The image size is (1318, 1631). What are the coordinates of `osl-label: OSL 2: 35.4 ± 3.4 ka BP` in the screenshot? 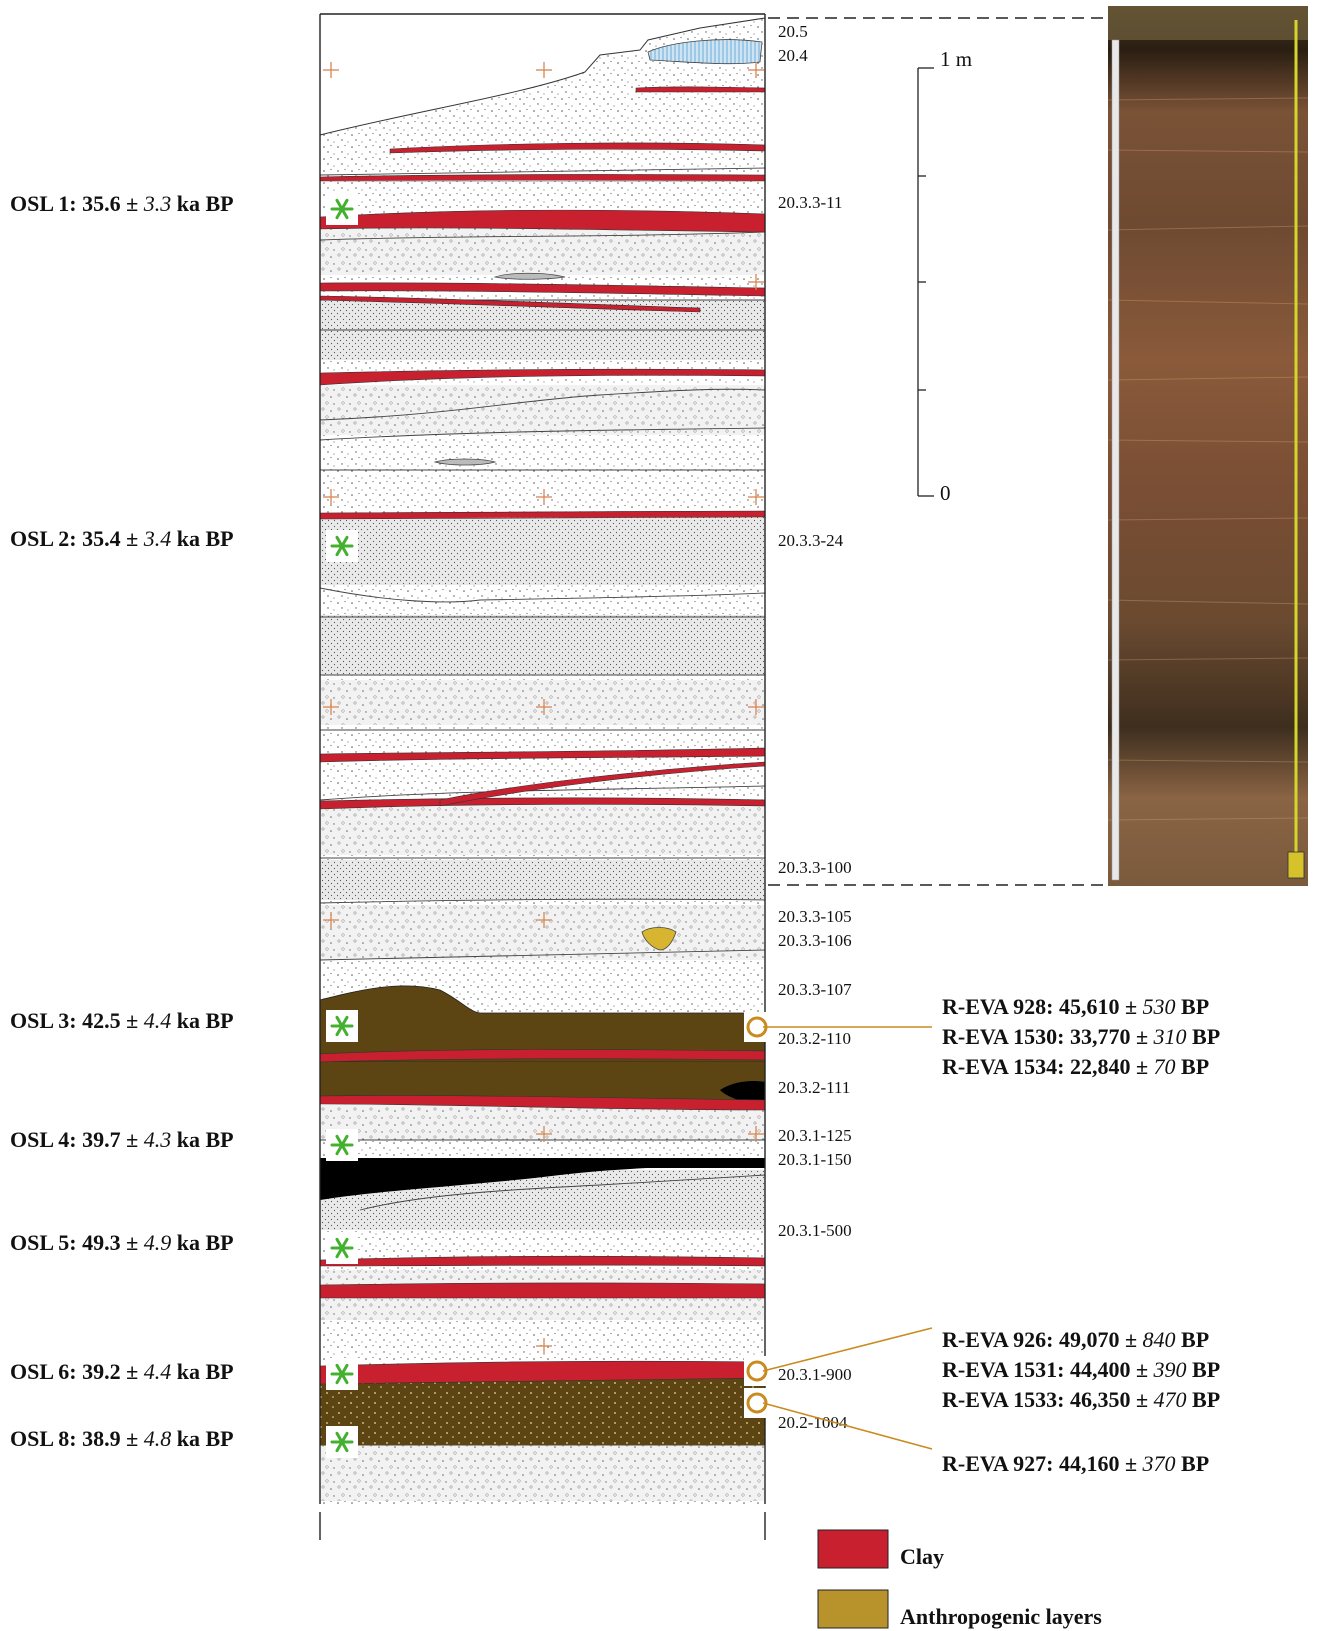 It's located at (122, 538).